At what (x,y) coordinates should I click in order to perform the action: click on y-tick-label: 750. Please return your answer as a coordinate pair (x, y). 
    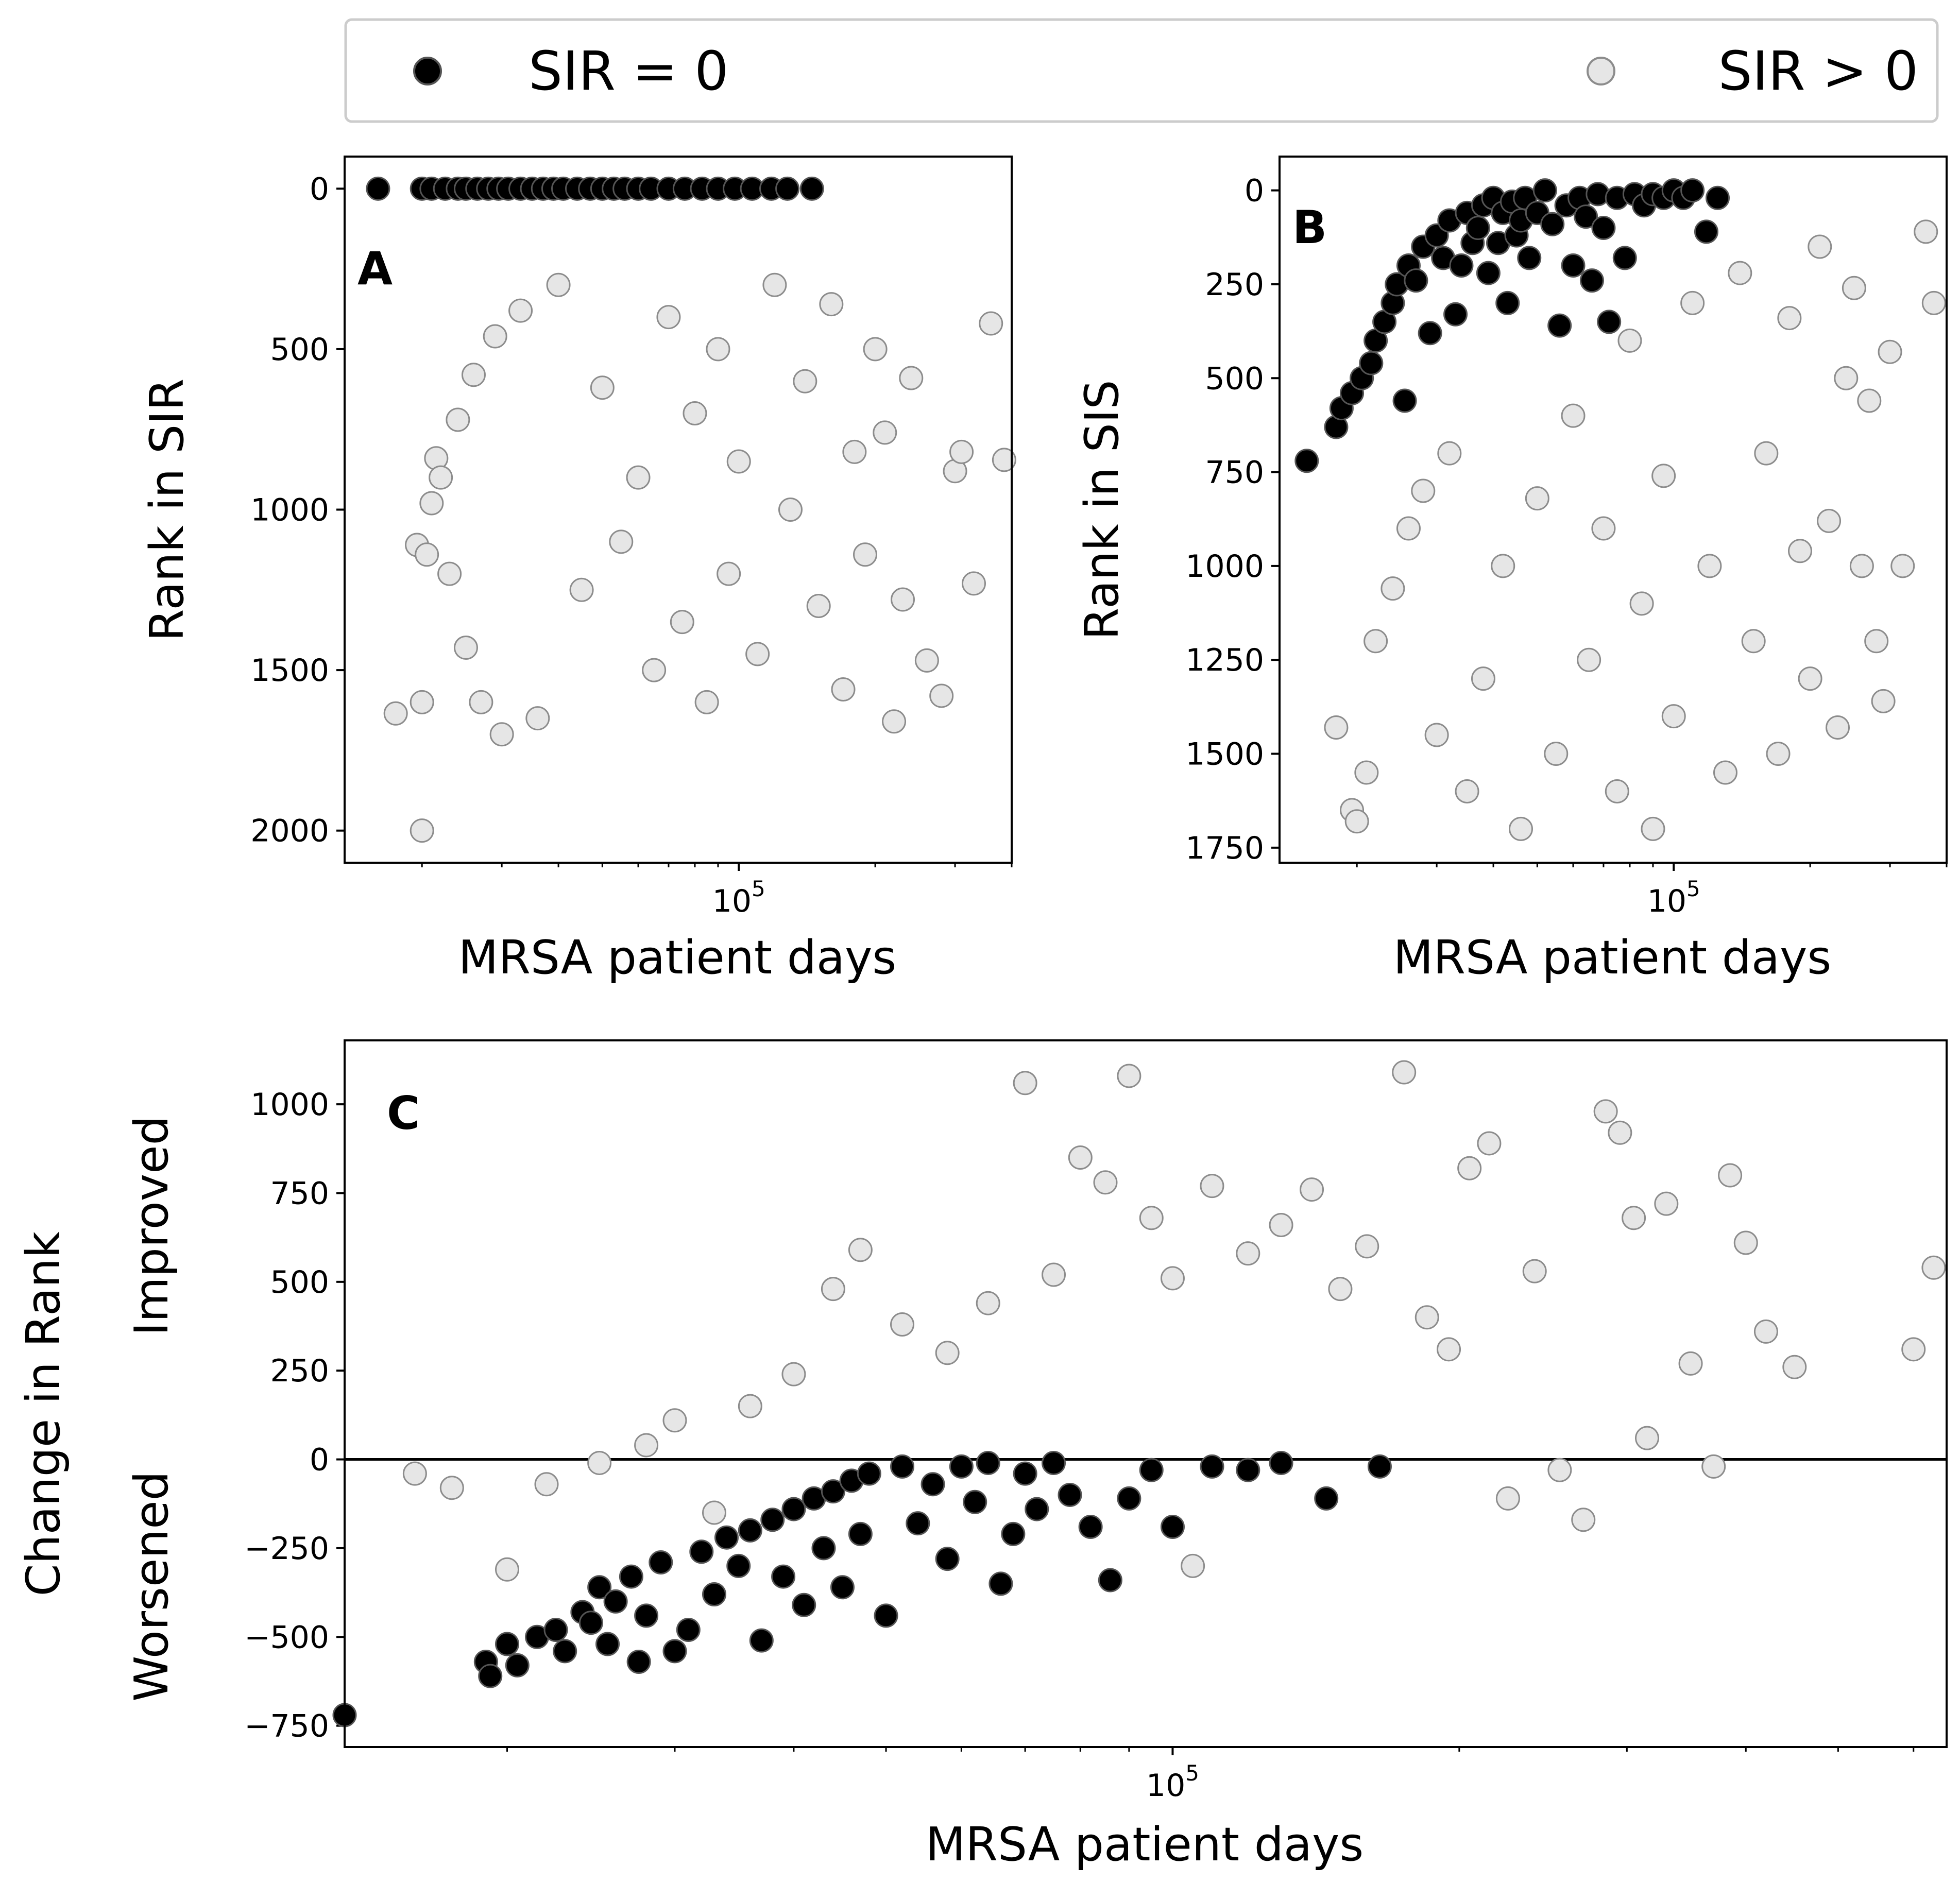
    Looking at the image, I should click on (299, 1193).